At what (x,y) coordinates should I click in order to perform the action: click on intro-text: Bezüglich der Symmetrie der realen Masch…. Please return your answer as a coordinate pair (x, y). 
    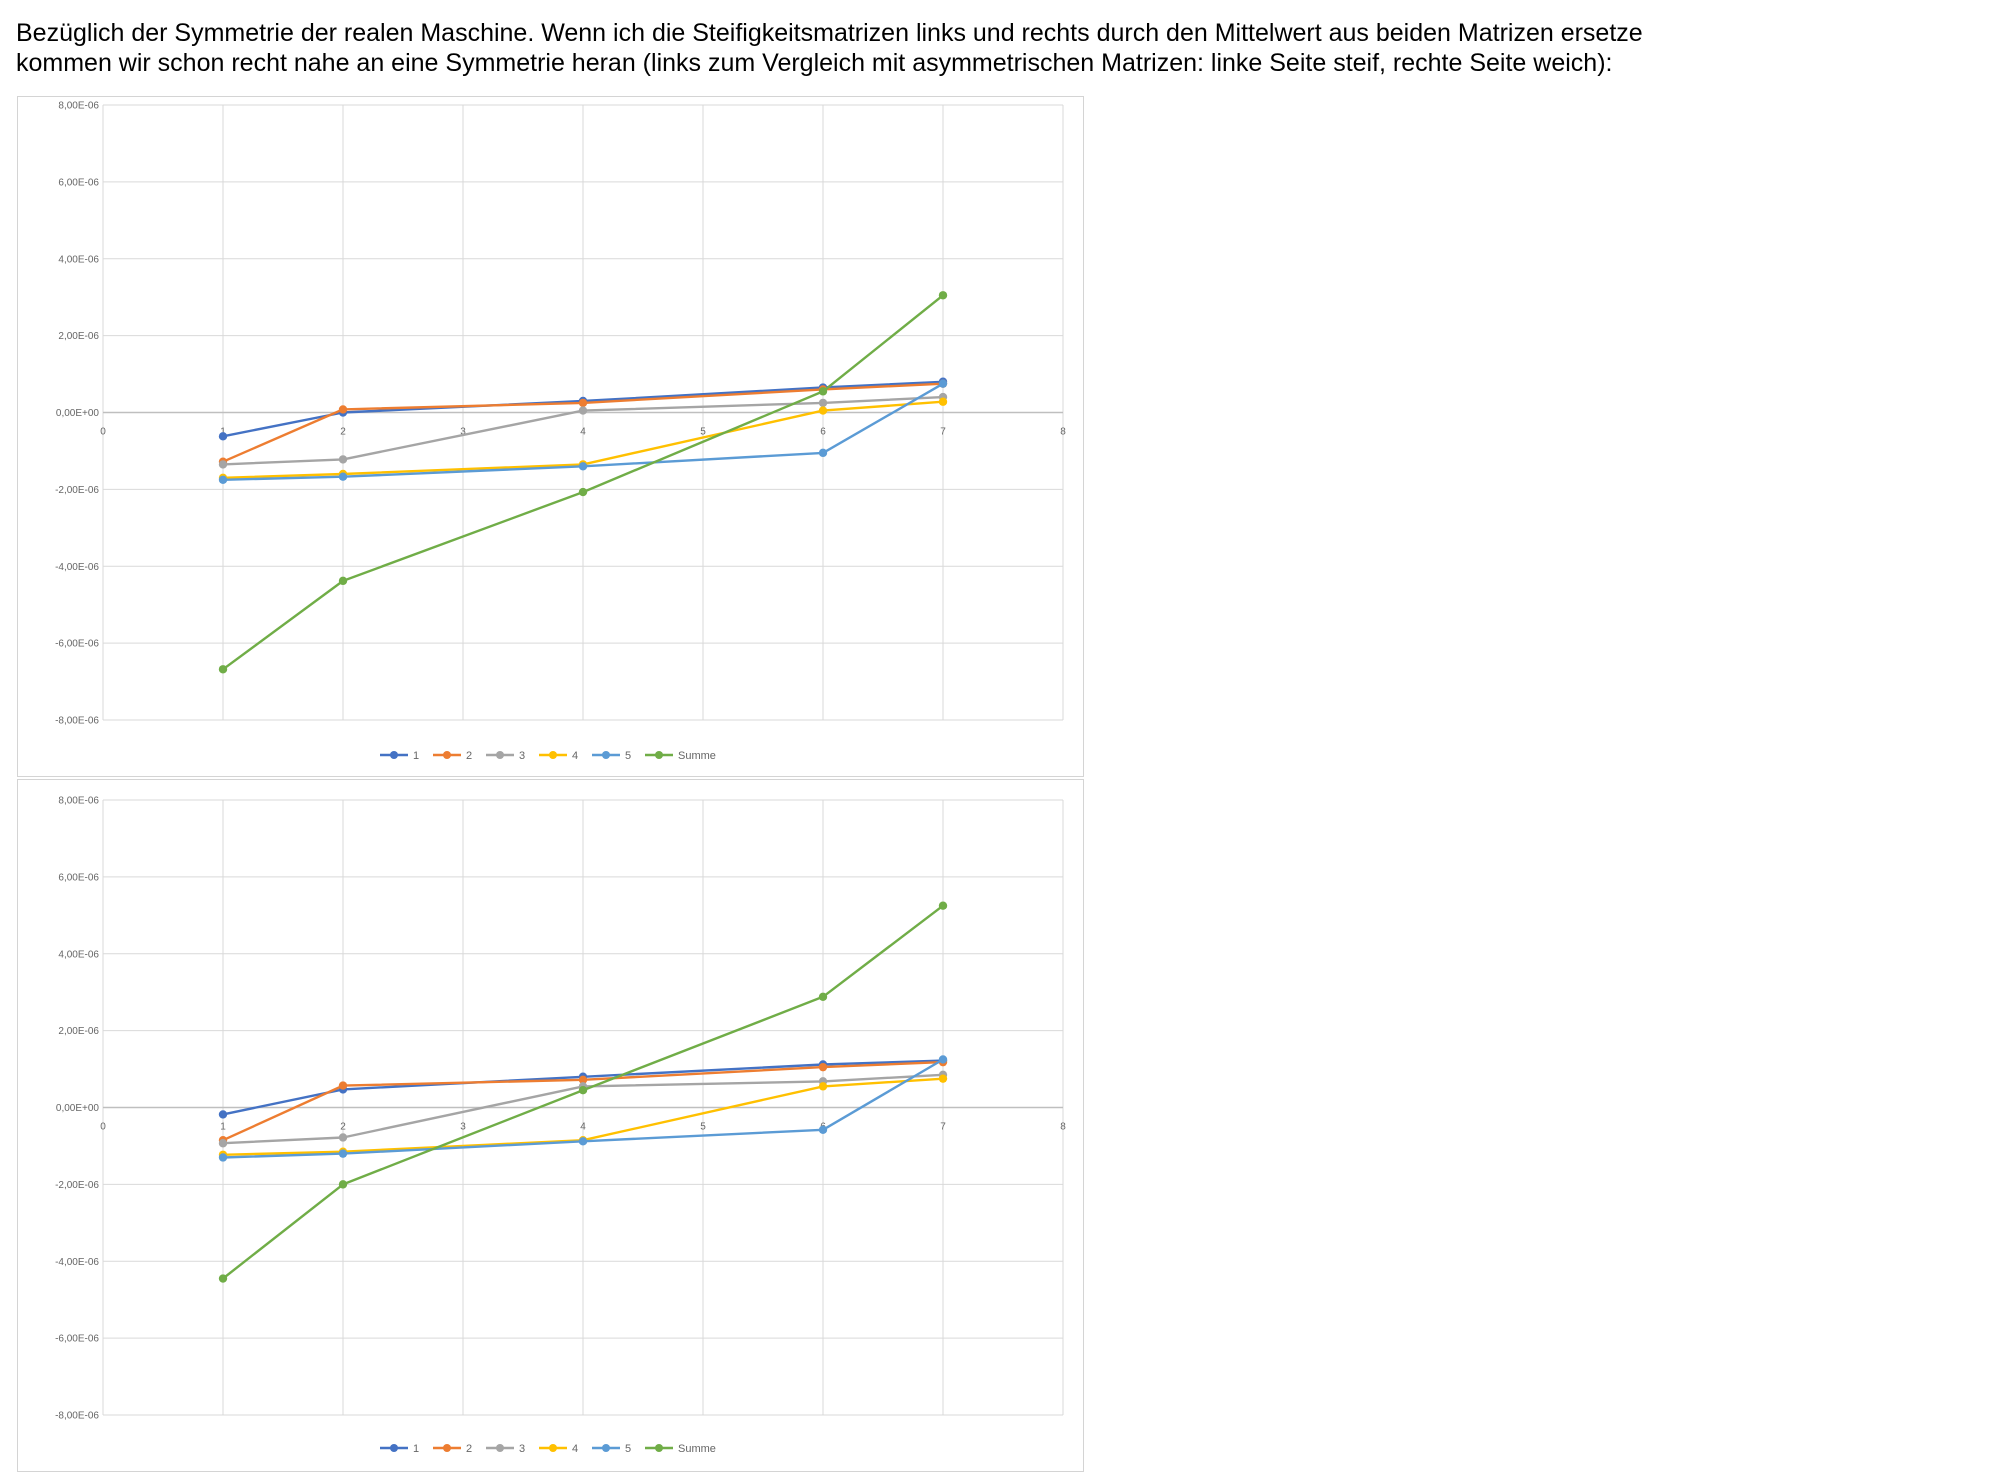
    Looking at the image, I should click on (1008, 48).